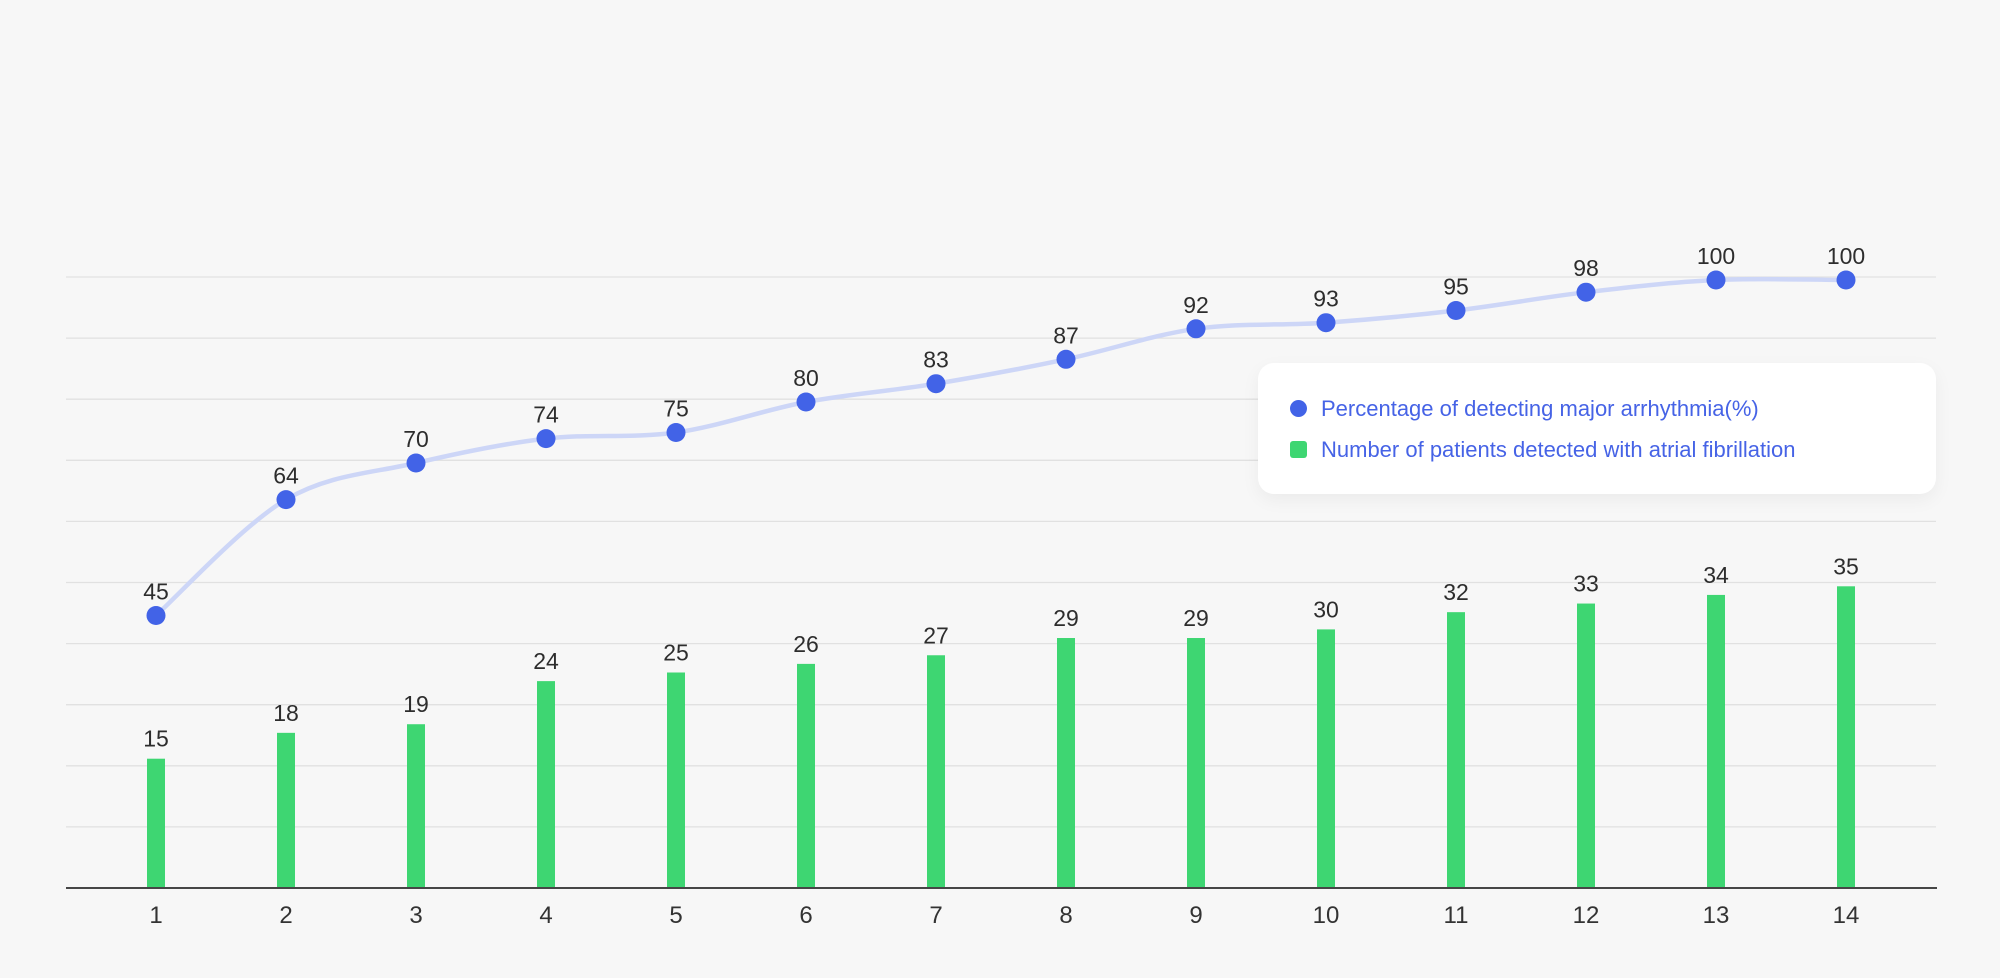 This screenshot has height=978, width=2000. I want to click on x-axis-tick-label: 1, so click(155, 915).